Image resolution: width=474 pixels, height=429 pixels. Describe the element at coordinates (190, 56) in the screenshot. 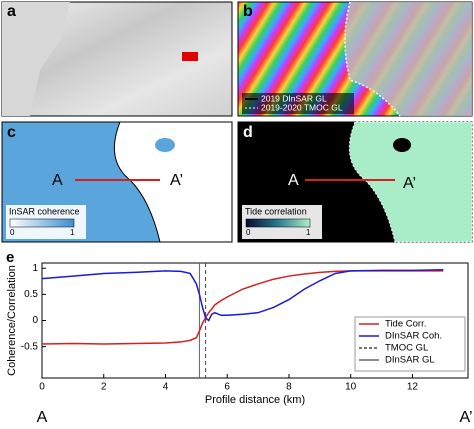

I see `study-area-box` at that location.